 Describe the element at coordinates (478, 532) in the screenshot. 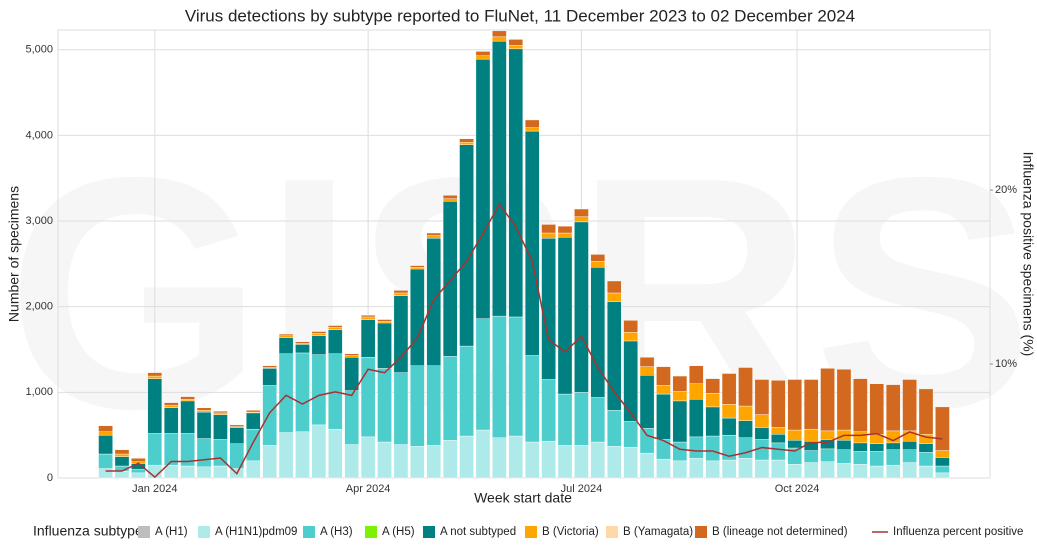

I see `legend-label: A not subtyped` at that location.